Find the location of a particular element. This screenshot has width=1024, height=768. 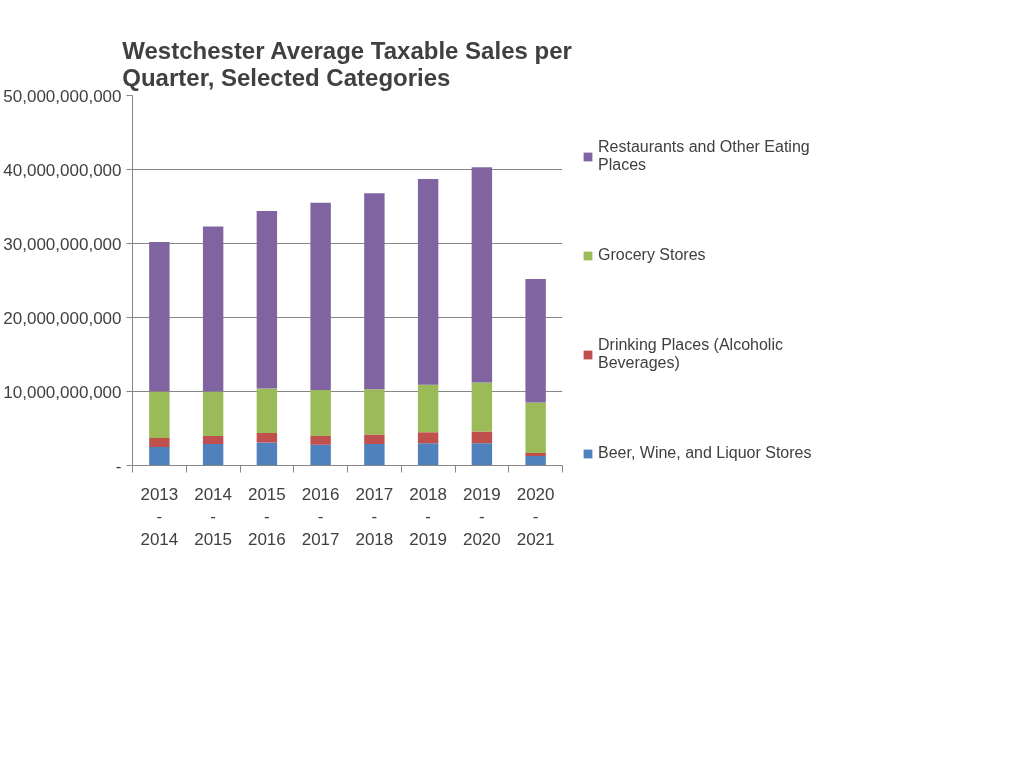

legend-label: Beer, Wine, and Liquor Stores is located at coordinates (705, 453).